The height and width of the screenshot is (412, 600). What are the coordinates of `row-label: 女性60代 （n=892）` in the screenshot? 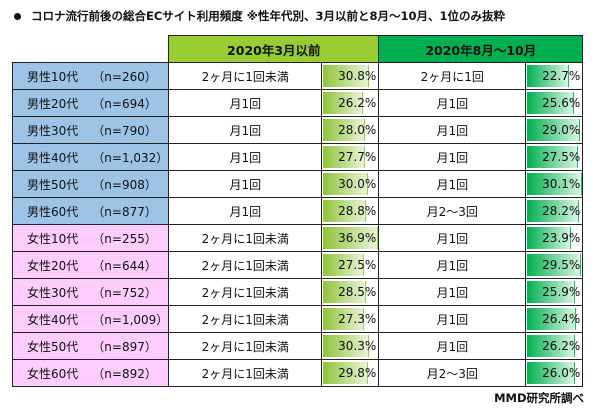 It's located at (90, 373).